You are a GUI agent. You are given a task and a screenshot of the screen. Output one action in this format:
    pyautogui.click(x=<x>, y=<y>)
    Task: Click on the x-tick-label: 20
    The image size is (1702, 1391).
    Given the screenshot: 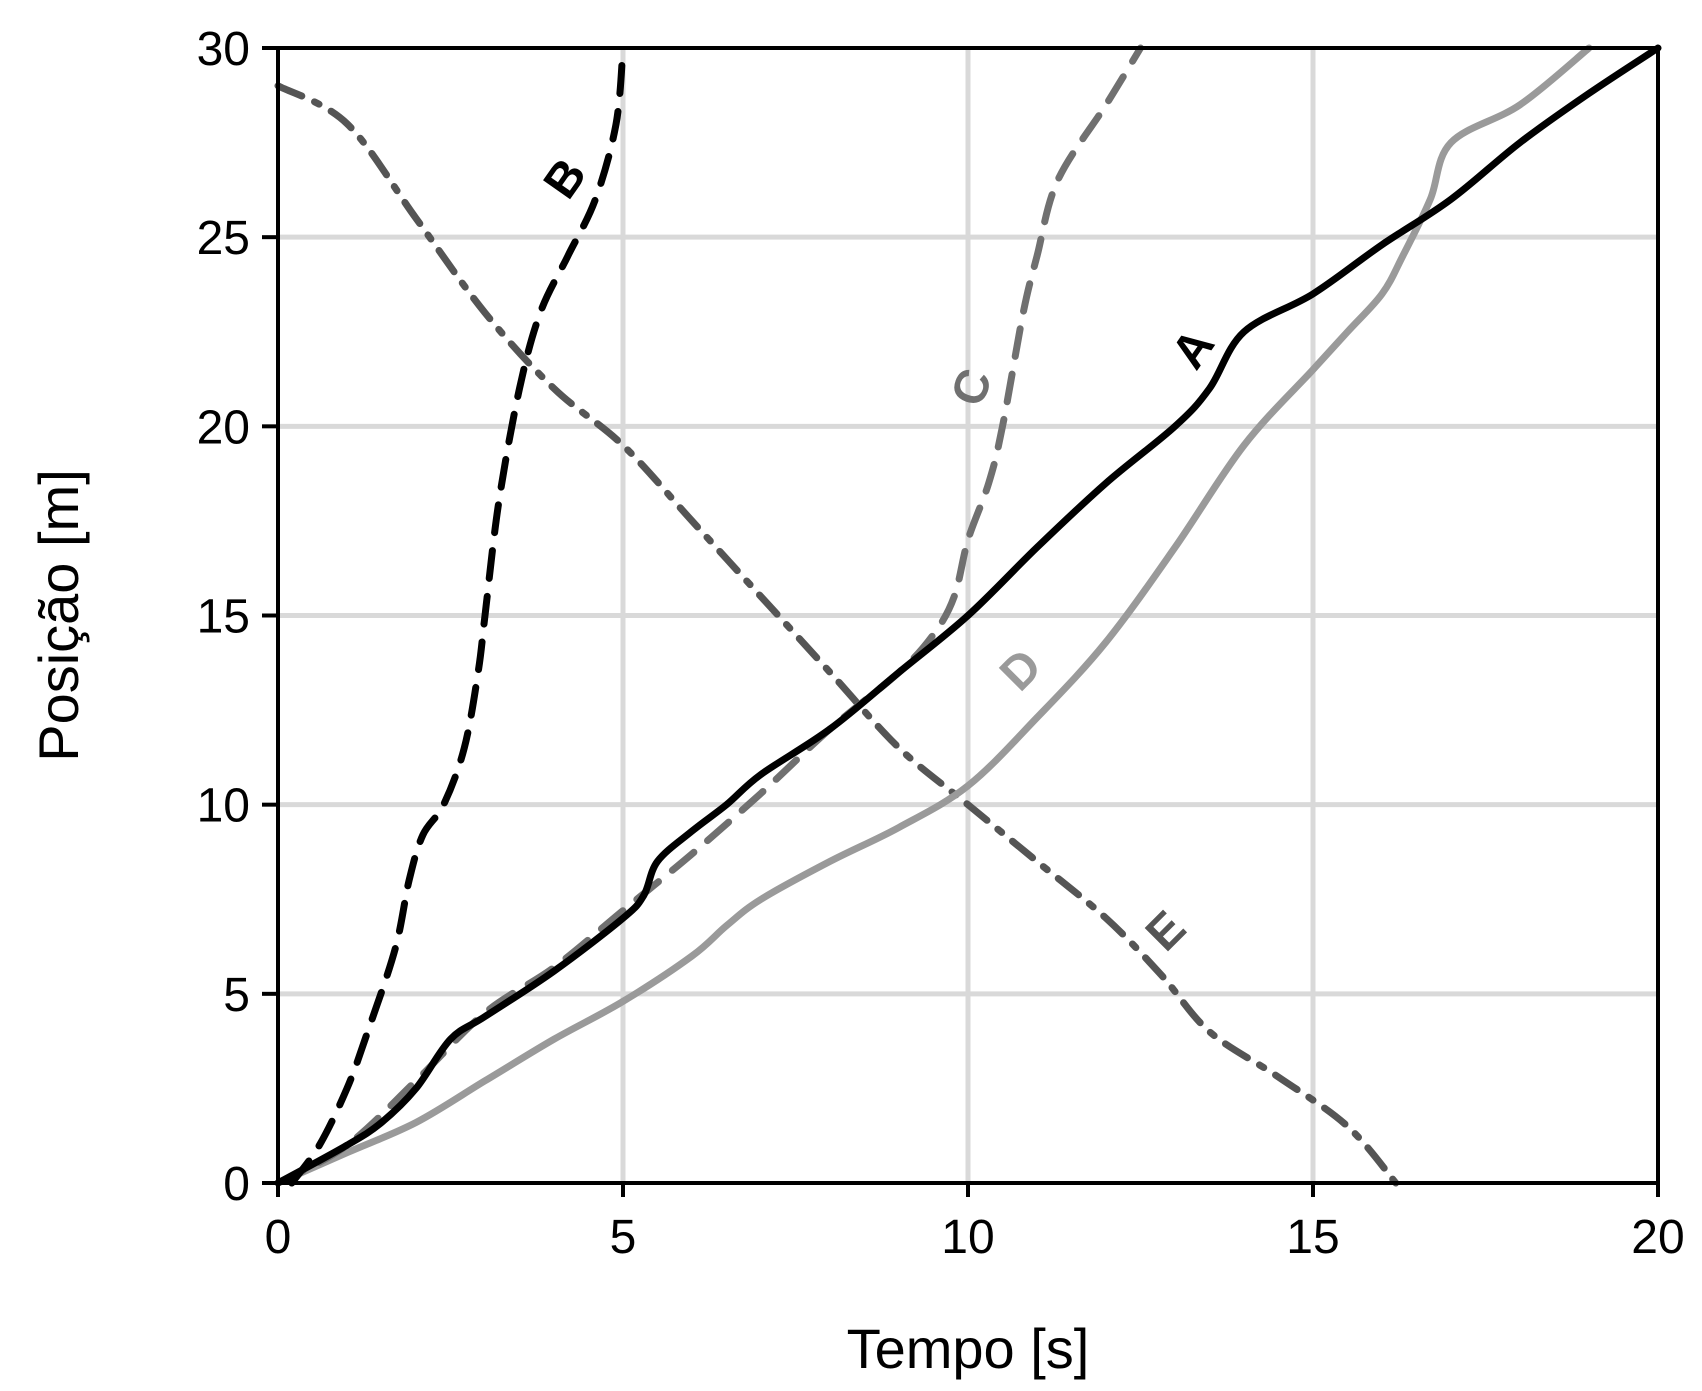 What is the action you would take?
    pyautogui.click(x=1657, y=1237)
    